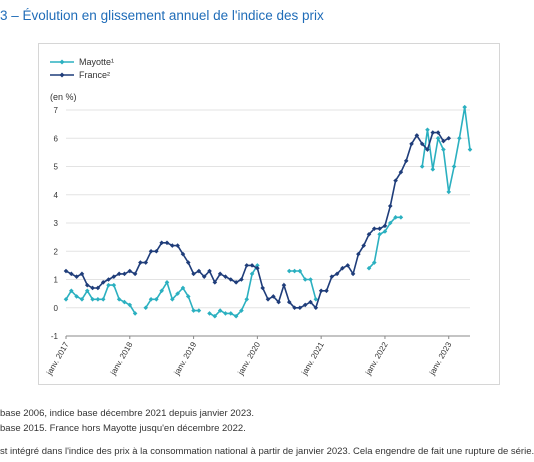 The height and width of the screenshot is (462, 534). What do you see at coordinates (94, 75) in the screenshot?
I see `legend-label-france: France²` at bounding box center [94, 75].